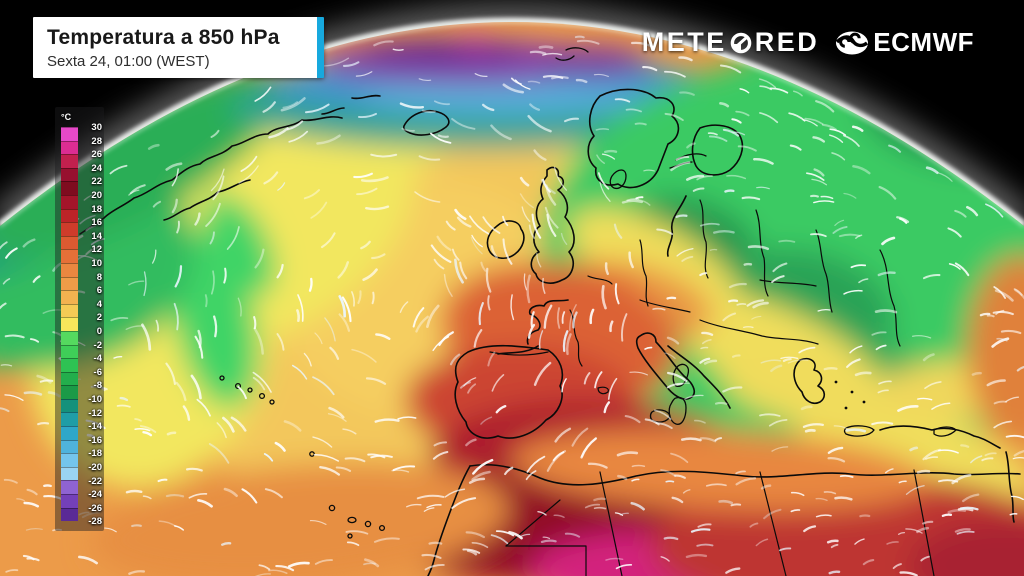 Image resolution: width=1024 pixels, height=576 pixels. What do you see at coordinates (95, 454) in the screenshot?
I see `legend-tick-label: -18` at bounding box center [95, 454].